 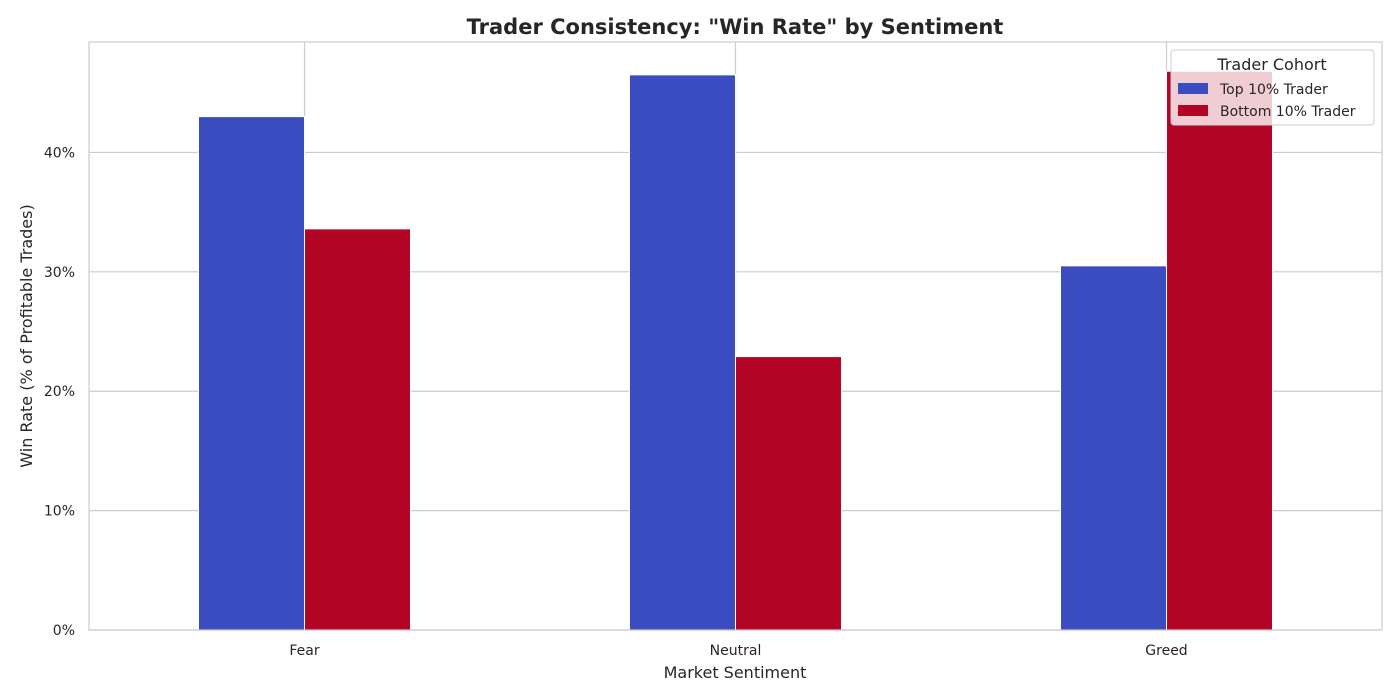 I want to click on legend-label-bottom: Bottom 10% Trader, so click(x=1288, y=112).